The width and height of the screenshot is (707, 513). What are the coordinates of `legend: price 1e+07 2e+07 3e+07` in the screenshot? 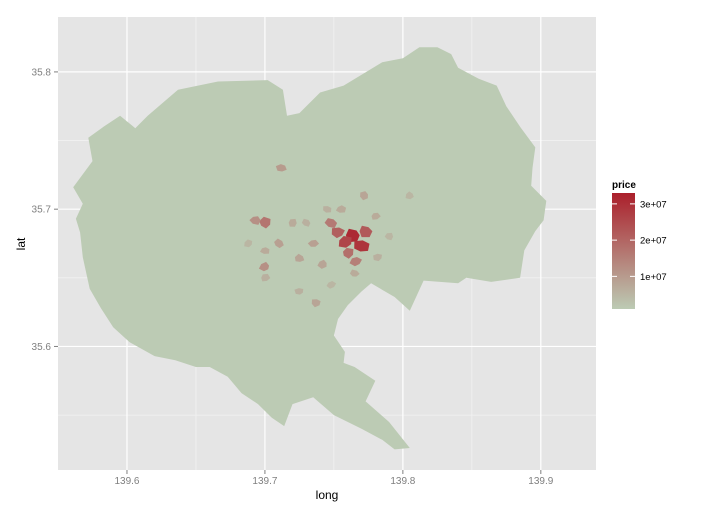 It's located at (639, 244).